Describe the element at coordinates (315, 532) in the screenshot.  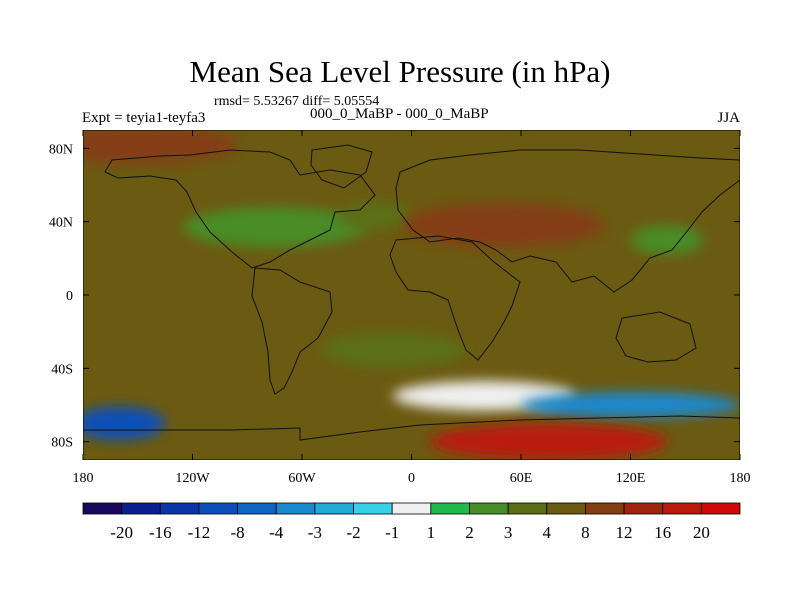
I see `colorbar-label-5: -3` at that location.